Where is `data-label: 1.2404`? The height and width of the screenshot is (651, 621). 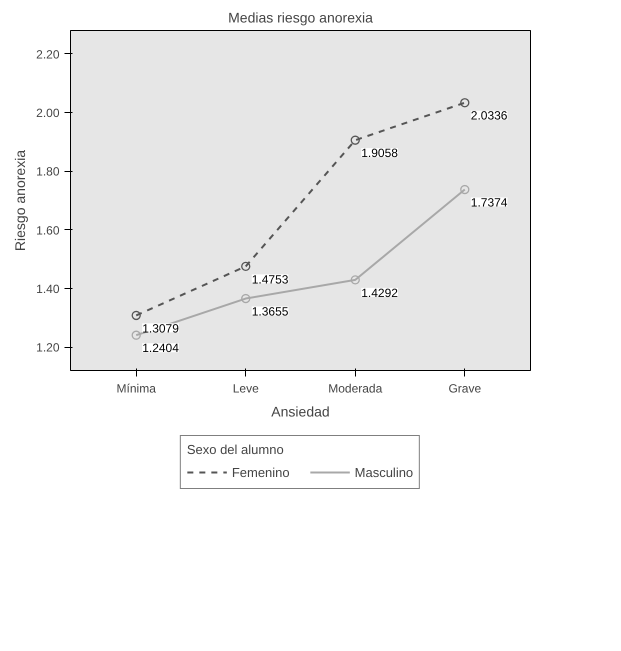 data-label: 1.2404 is located at coordinates (161, 348).